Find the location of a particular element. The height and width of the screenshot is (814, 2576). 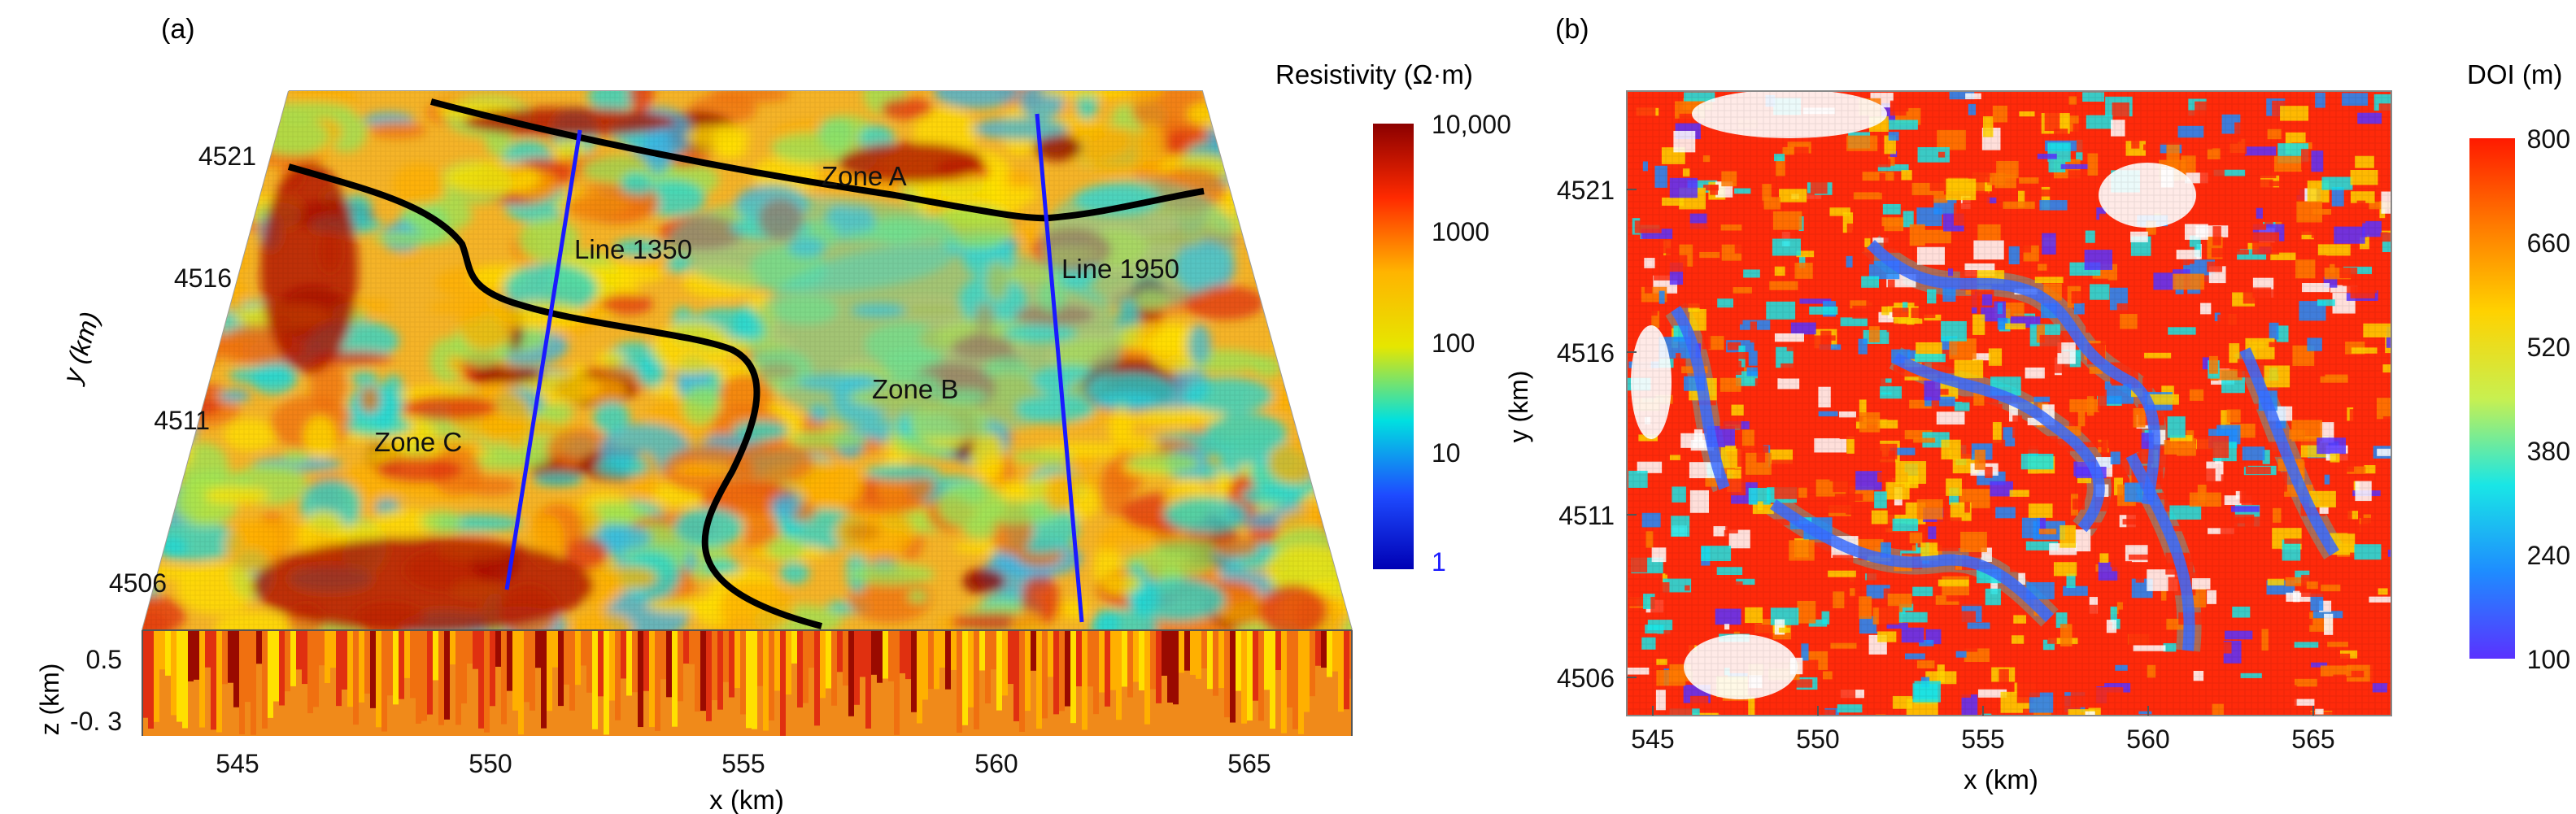

b-x-tick-550: 550 is located at coordinates (1817, 740).